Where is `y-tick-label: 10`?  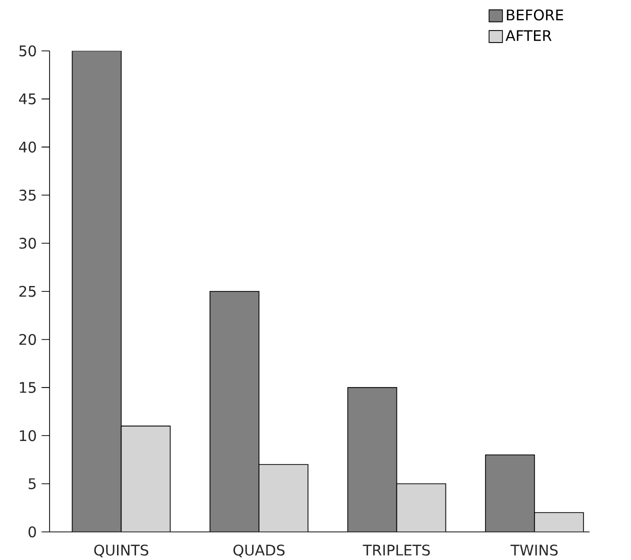 y-tick-label: 10 is located at coordinates (28, 436).